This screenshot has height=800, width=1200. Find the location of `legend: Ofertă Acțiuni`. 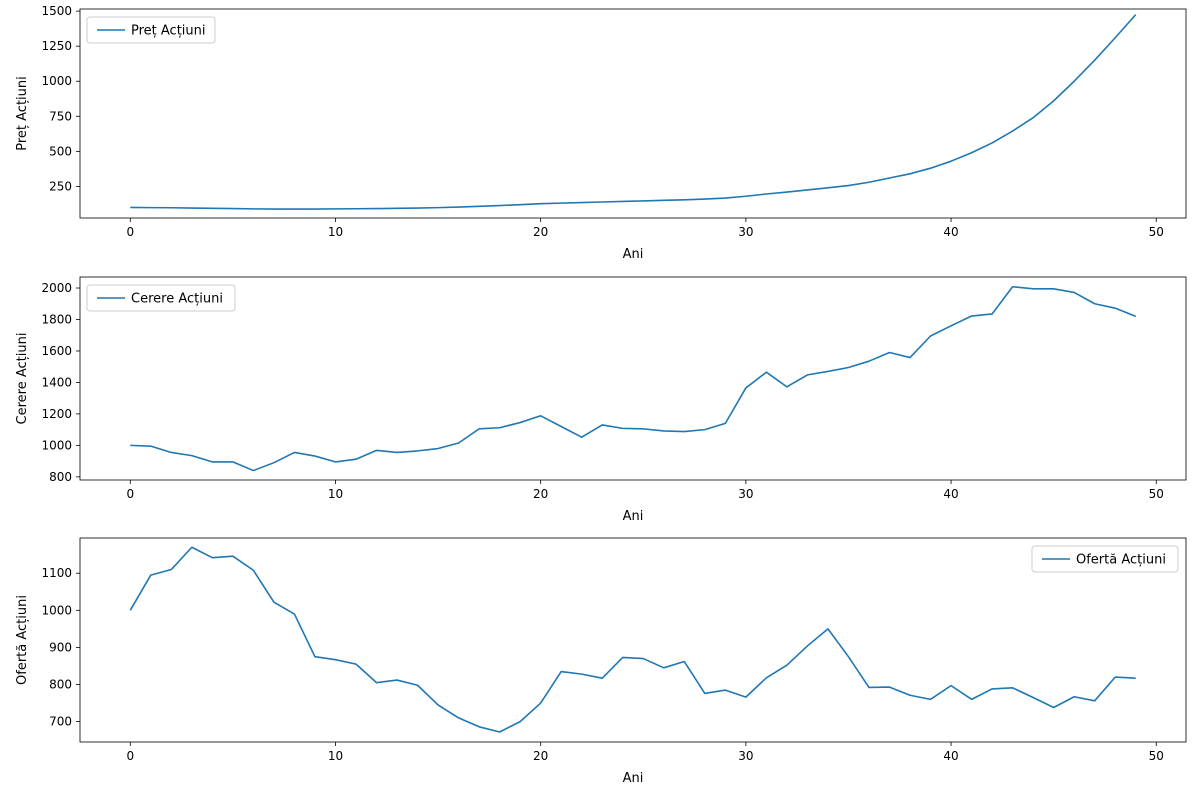

legend: Ofertă Acțiuni is located at coordinates (1105, 559).